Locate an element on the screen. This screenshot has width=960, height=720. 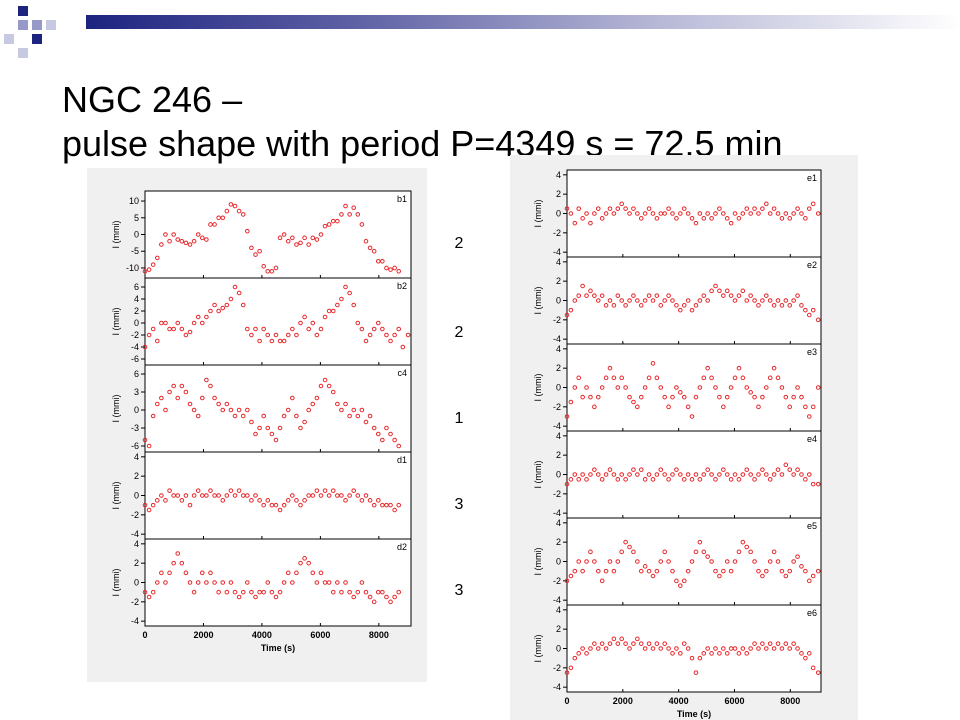
panel-label: c4 is located at coordinates (402, 373).